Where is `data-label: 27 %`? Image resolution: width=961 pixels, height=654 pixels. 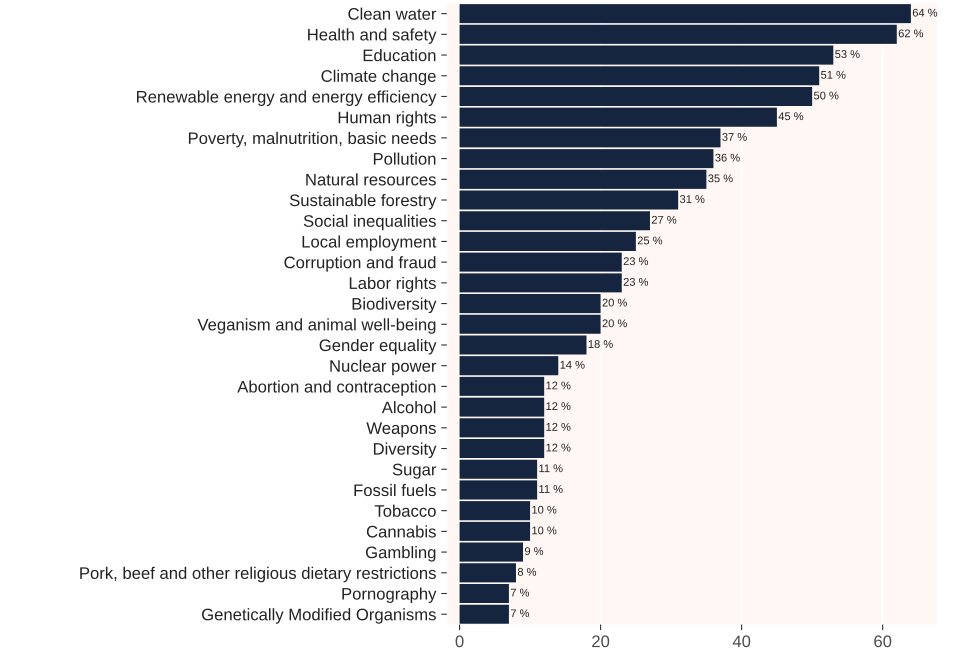
data-label: 27 % is located at coordinates (664, 220).